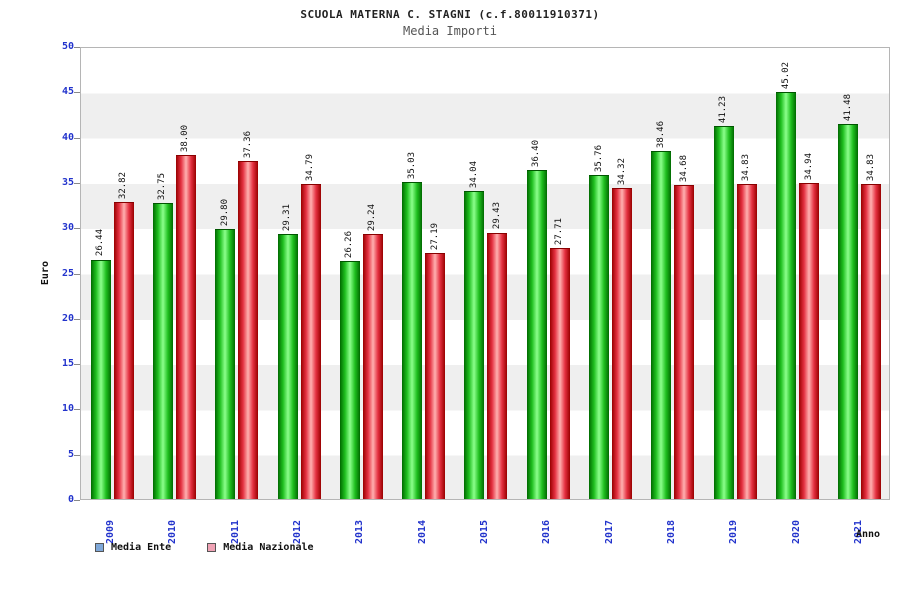 This screenshot has width=900, height=600. I want to click on bar-value-label: 35.03, so click(411, 165).